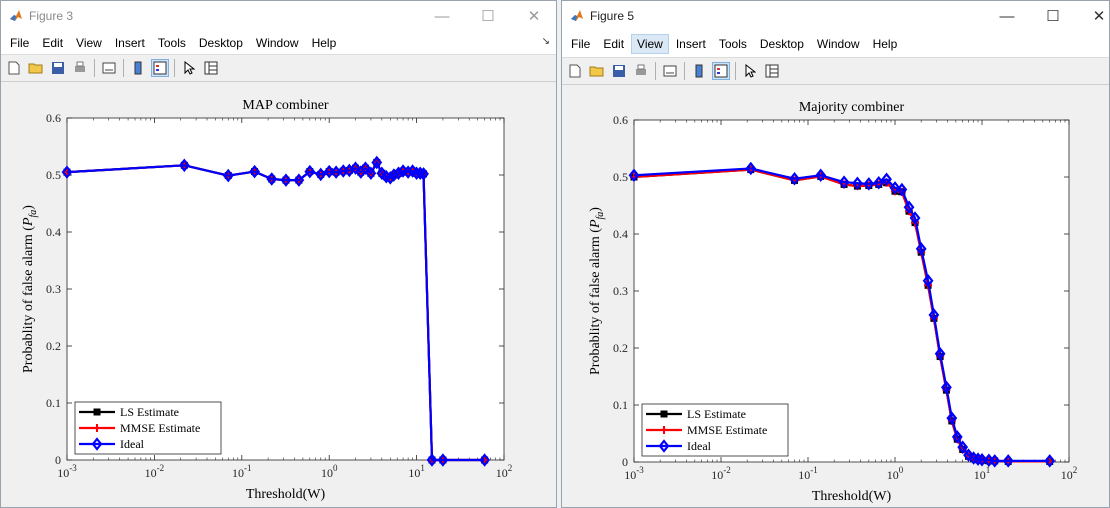 The width and height of the screenshot is (1110, 508). I want to click on chart-title: Majority combiner, so click(852, 107).